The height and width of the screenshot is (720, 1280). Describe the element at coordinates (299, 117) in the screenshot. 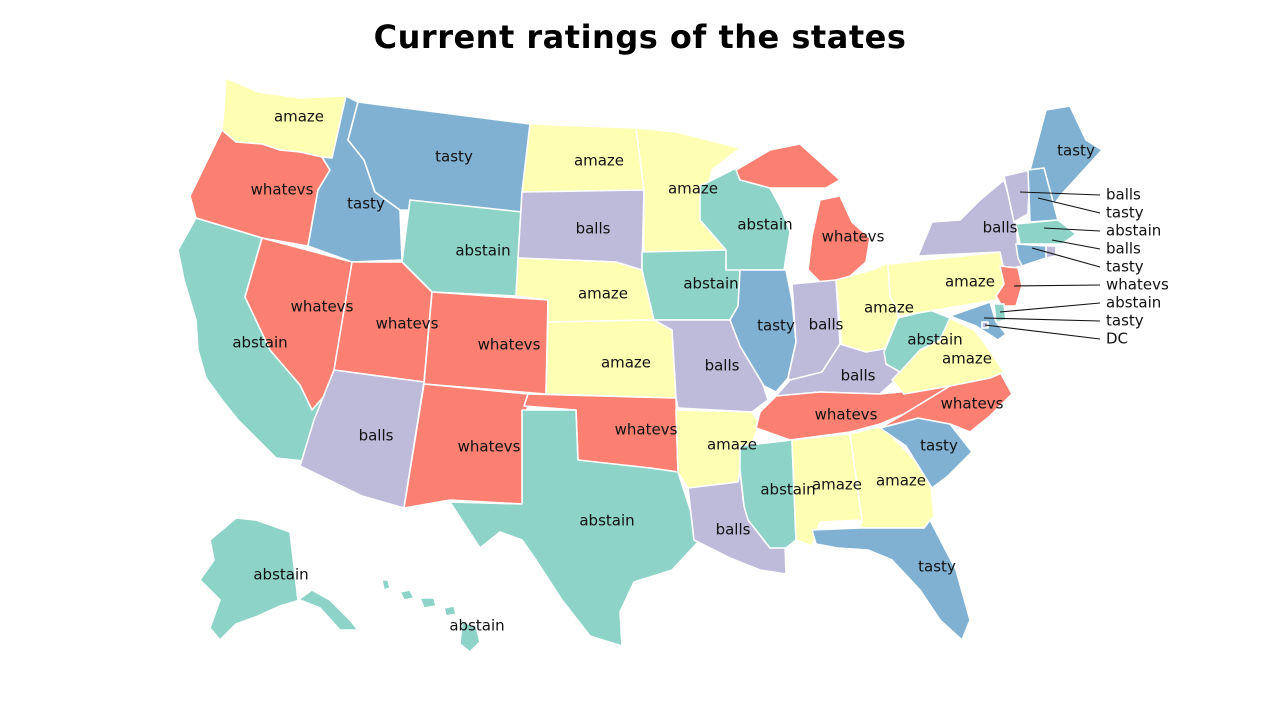

I see `state-label-wa: amaze` at that location.